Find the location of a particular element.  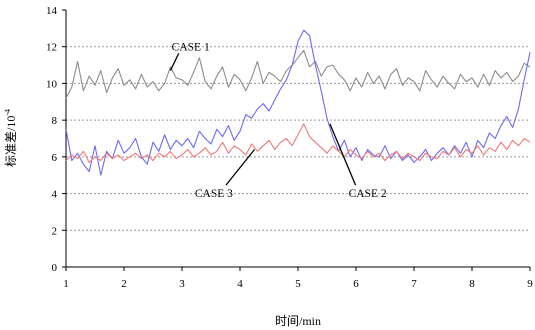

y-axis-label: 标准差/10-4 is located at coordinates (10, 138).